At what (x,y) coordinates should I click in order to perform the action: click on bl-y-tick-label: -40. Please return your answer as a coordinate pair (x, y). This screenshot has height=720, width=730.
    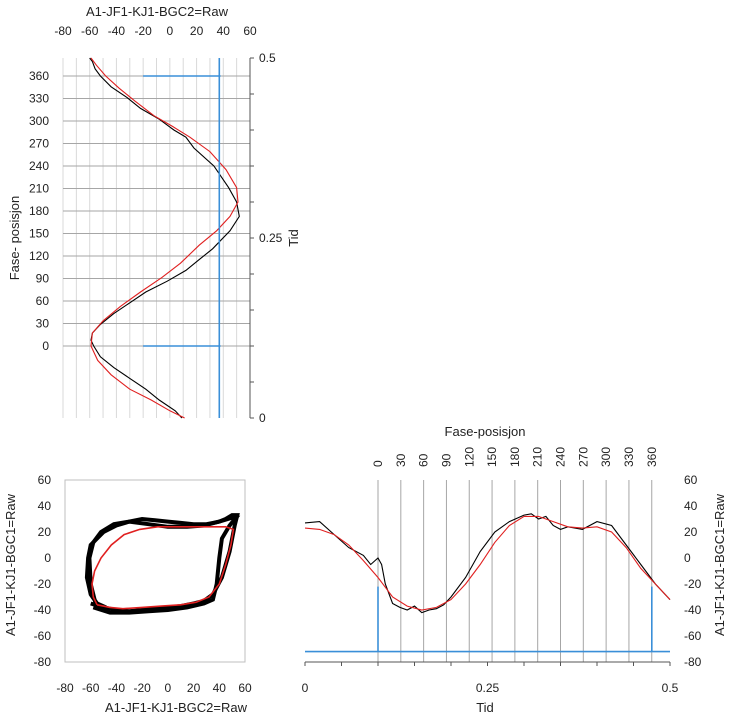
    Looking at the image, I should click on (43, 610).